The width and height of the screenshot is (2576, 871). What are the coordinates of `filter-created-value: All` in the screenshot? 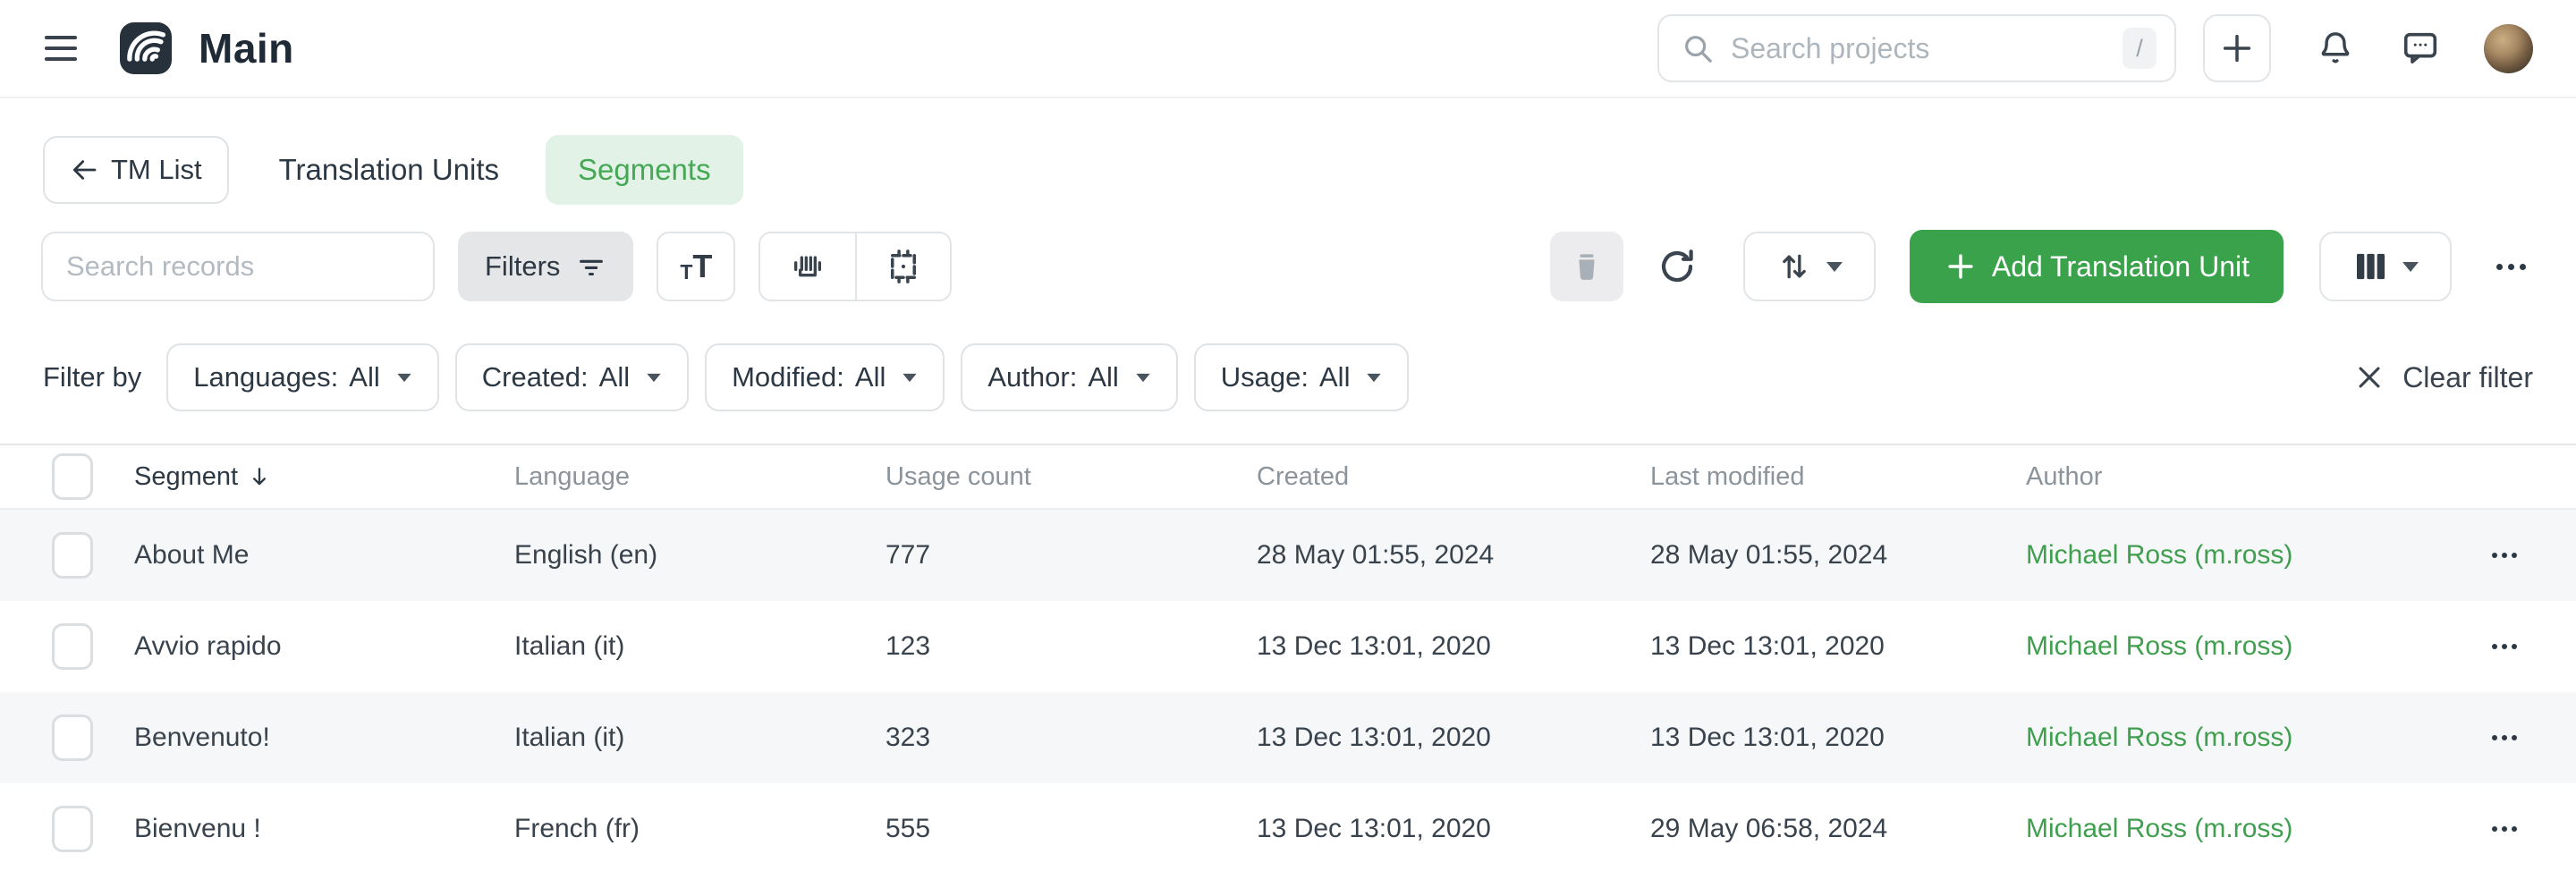 It's located at (614, 377).